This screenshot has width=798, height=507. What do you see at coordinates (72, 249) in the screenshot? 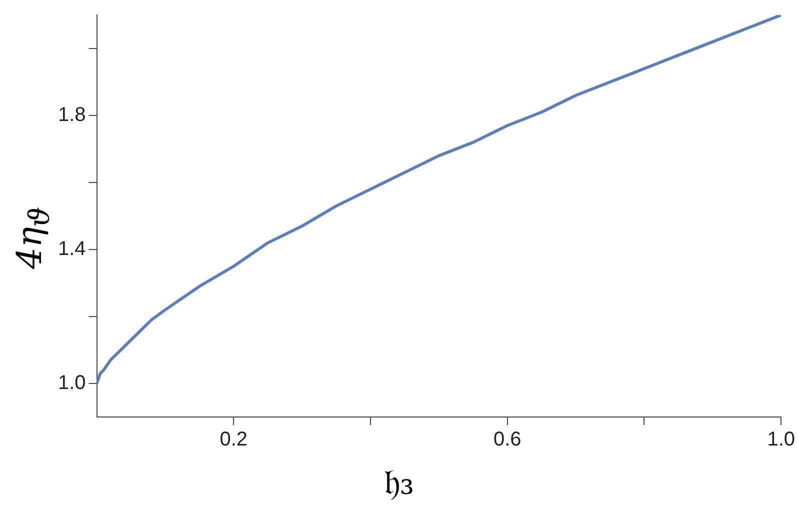
I see `y-tick-label: 1.4` at bounding box center [72, 249].